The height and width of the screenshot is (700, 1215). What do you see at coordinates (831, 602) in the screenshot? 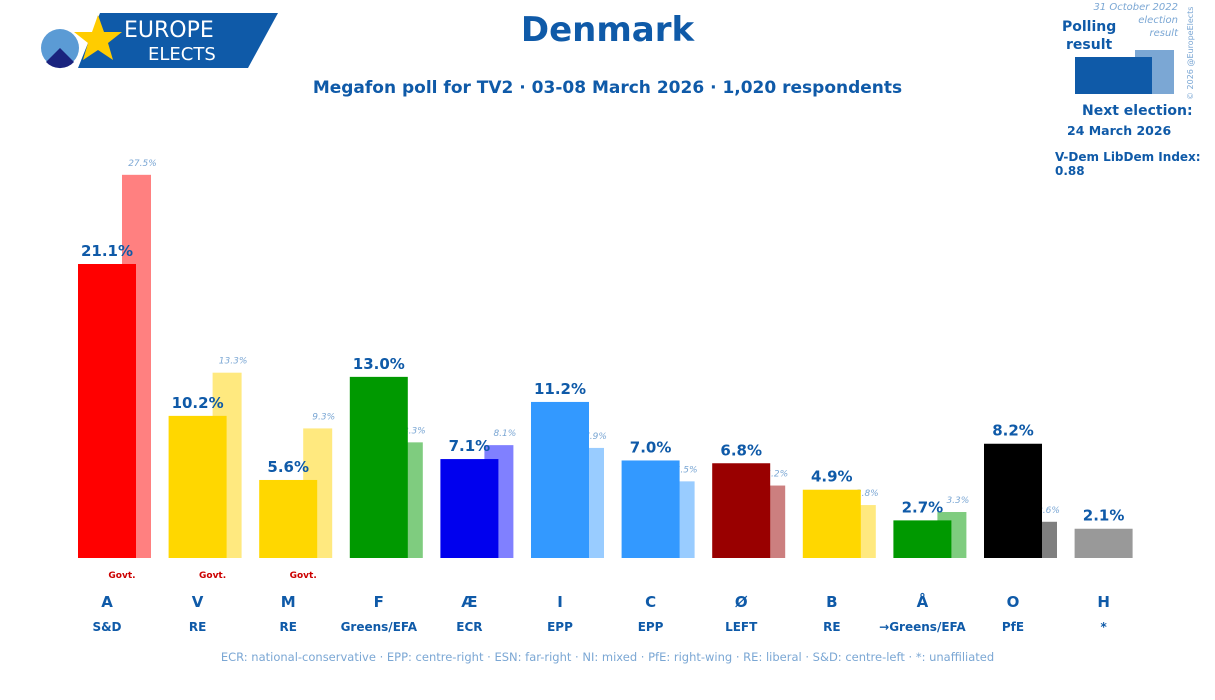
I see `party-label-8: B` at bounding box center [831, 602].